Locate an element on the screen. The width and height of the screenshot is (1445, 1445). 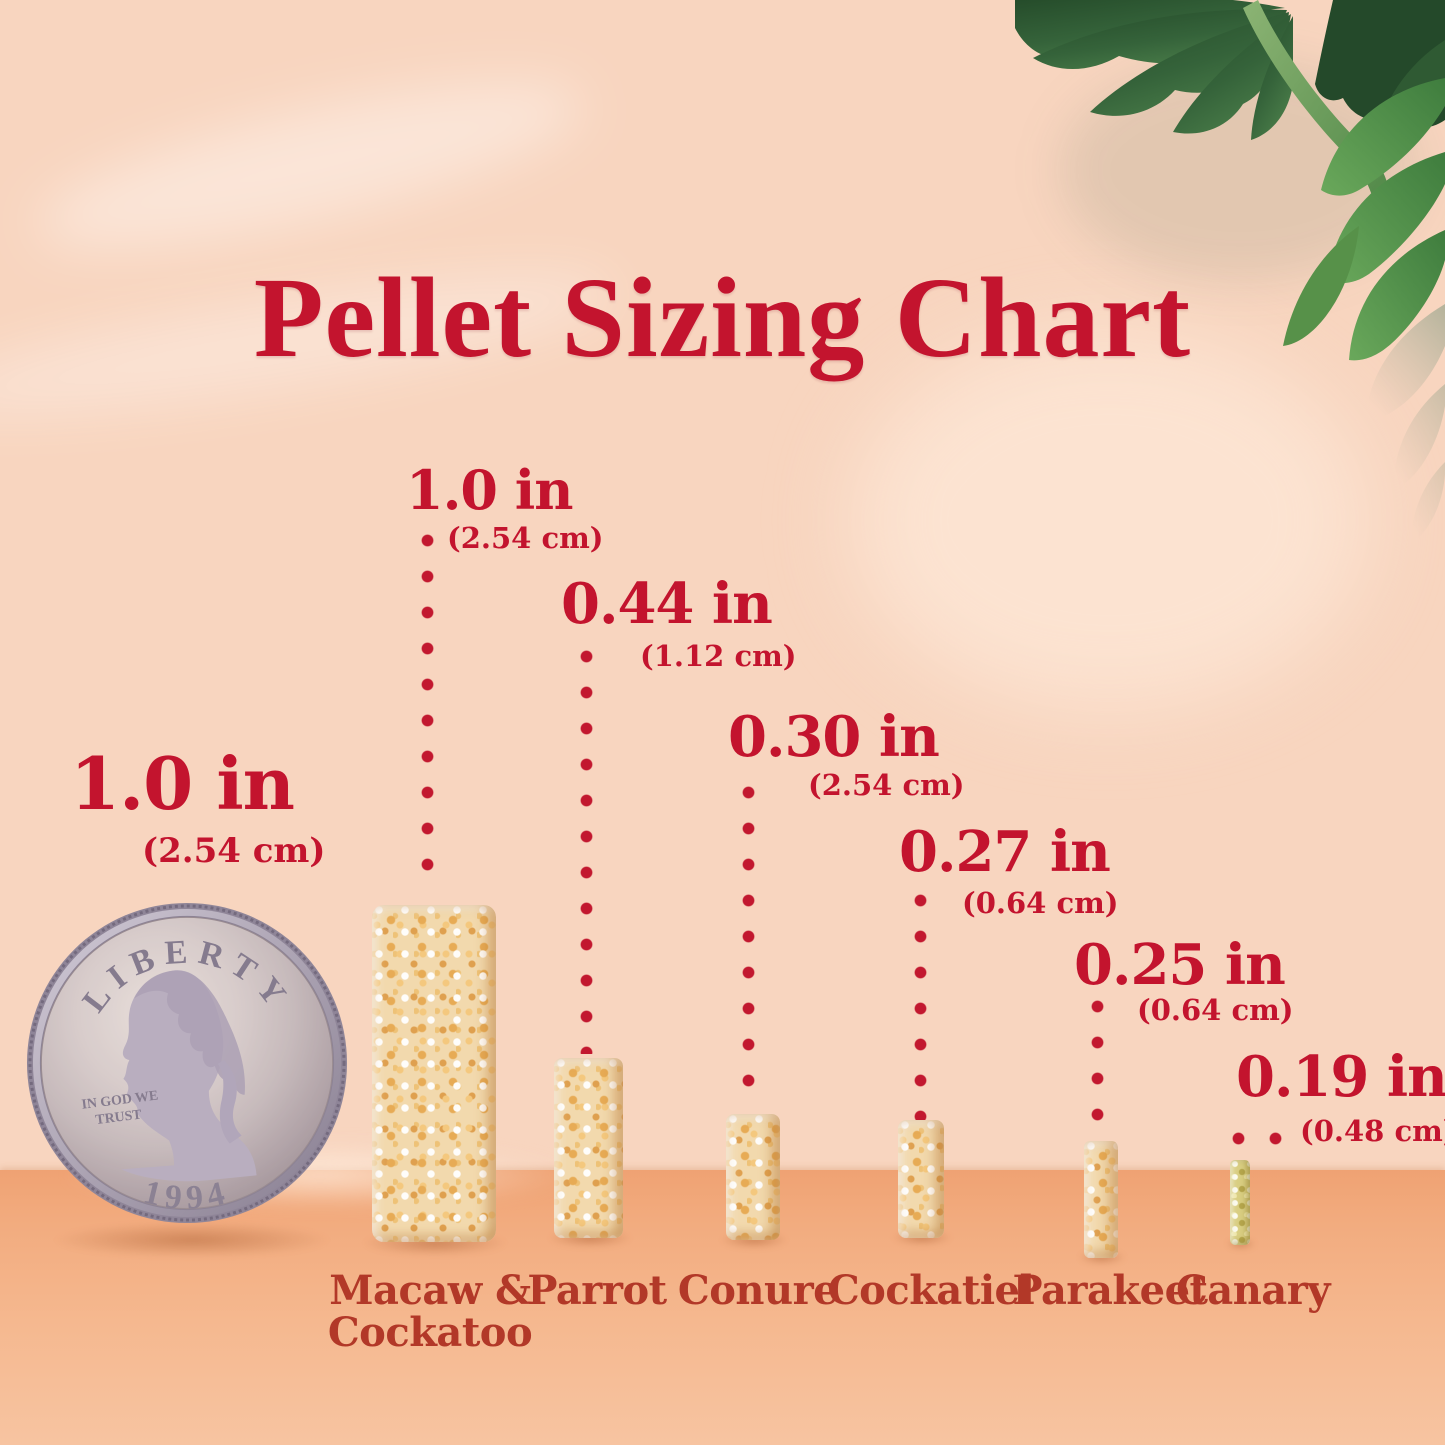
page-title: Pellet Sizing Chart is located at coordinates (722, 318).